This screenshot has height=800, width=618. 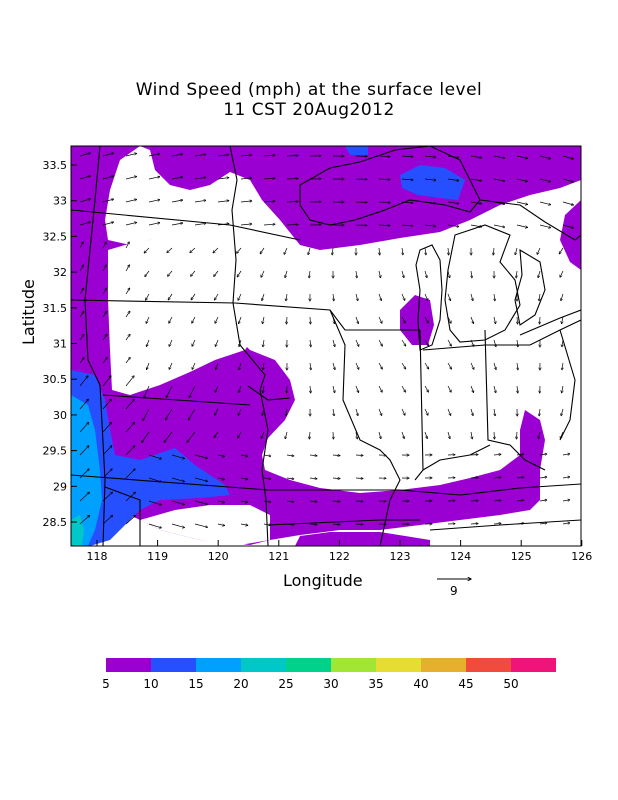 What do you see at coordinates (60, 201) in the screenshot?
I see `y-tick-label: 33` at bounding box center [60, 201].